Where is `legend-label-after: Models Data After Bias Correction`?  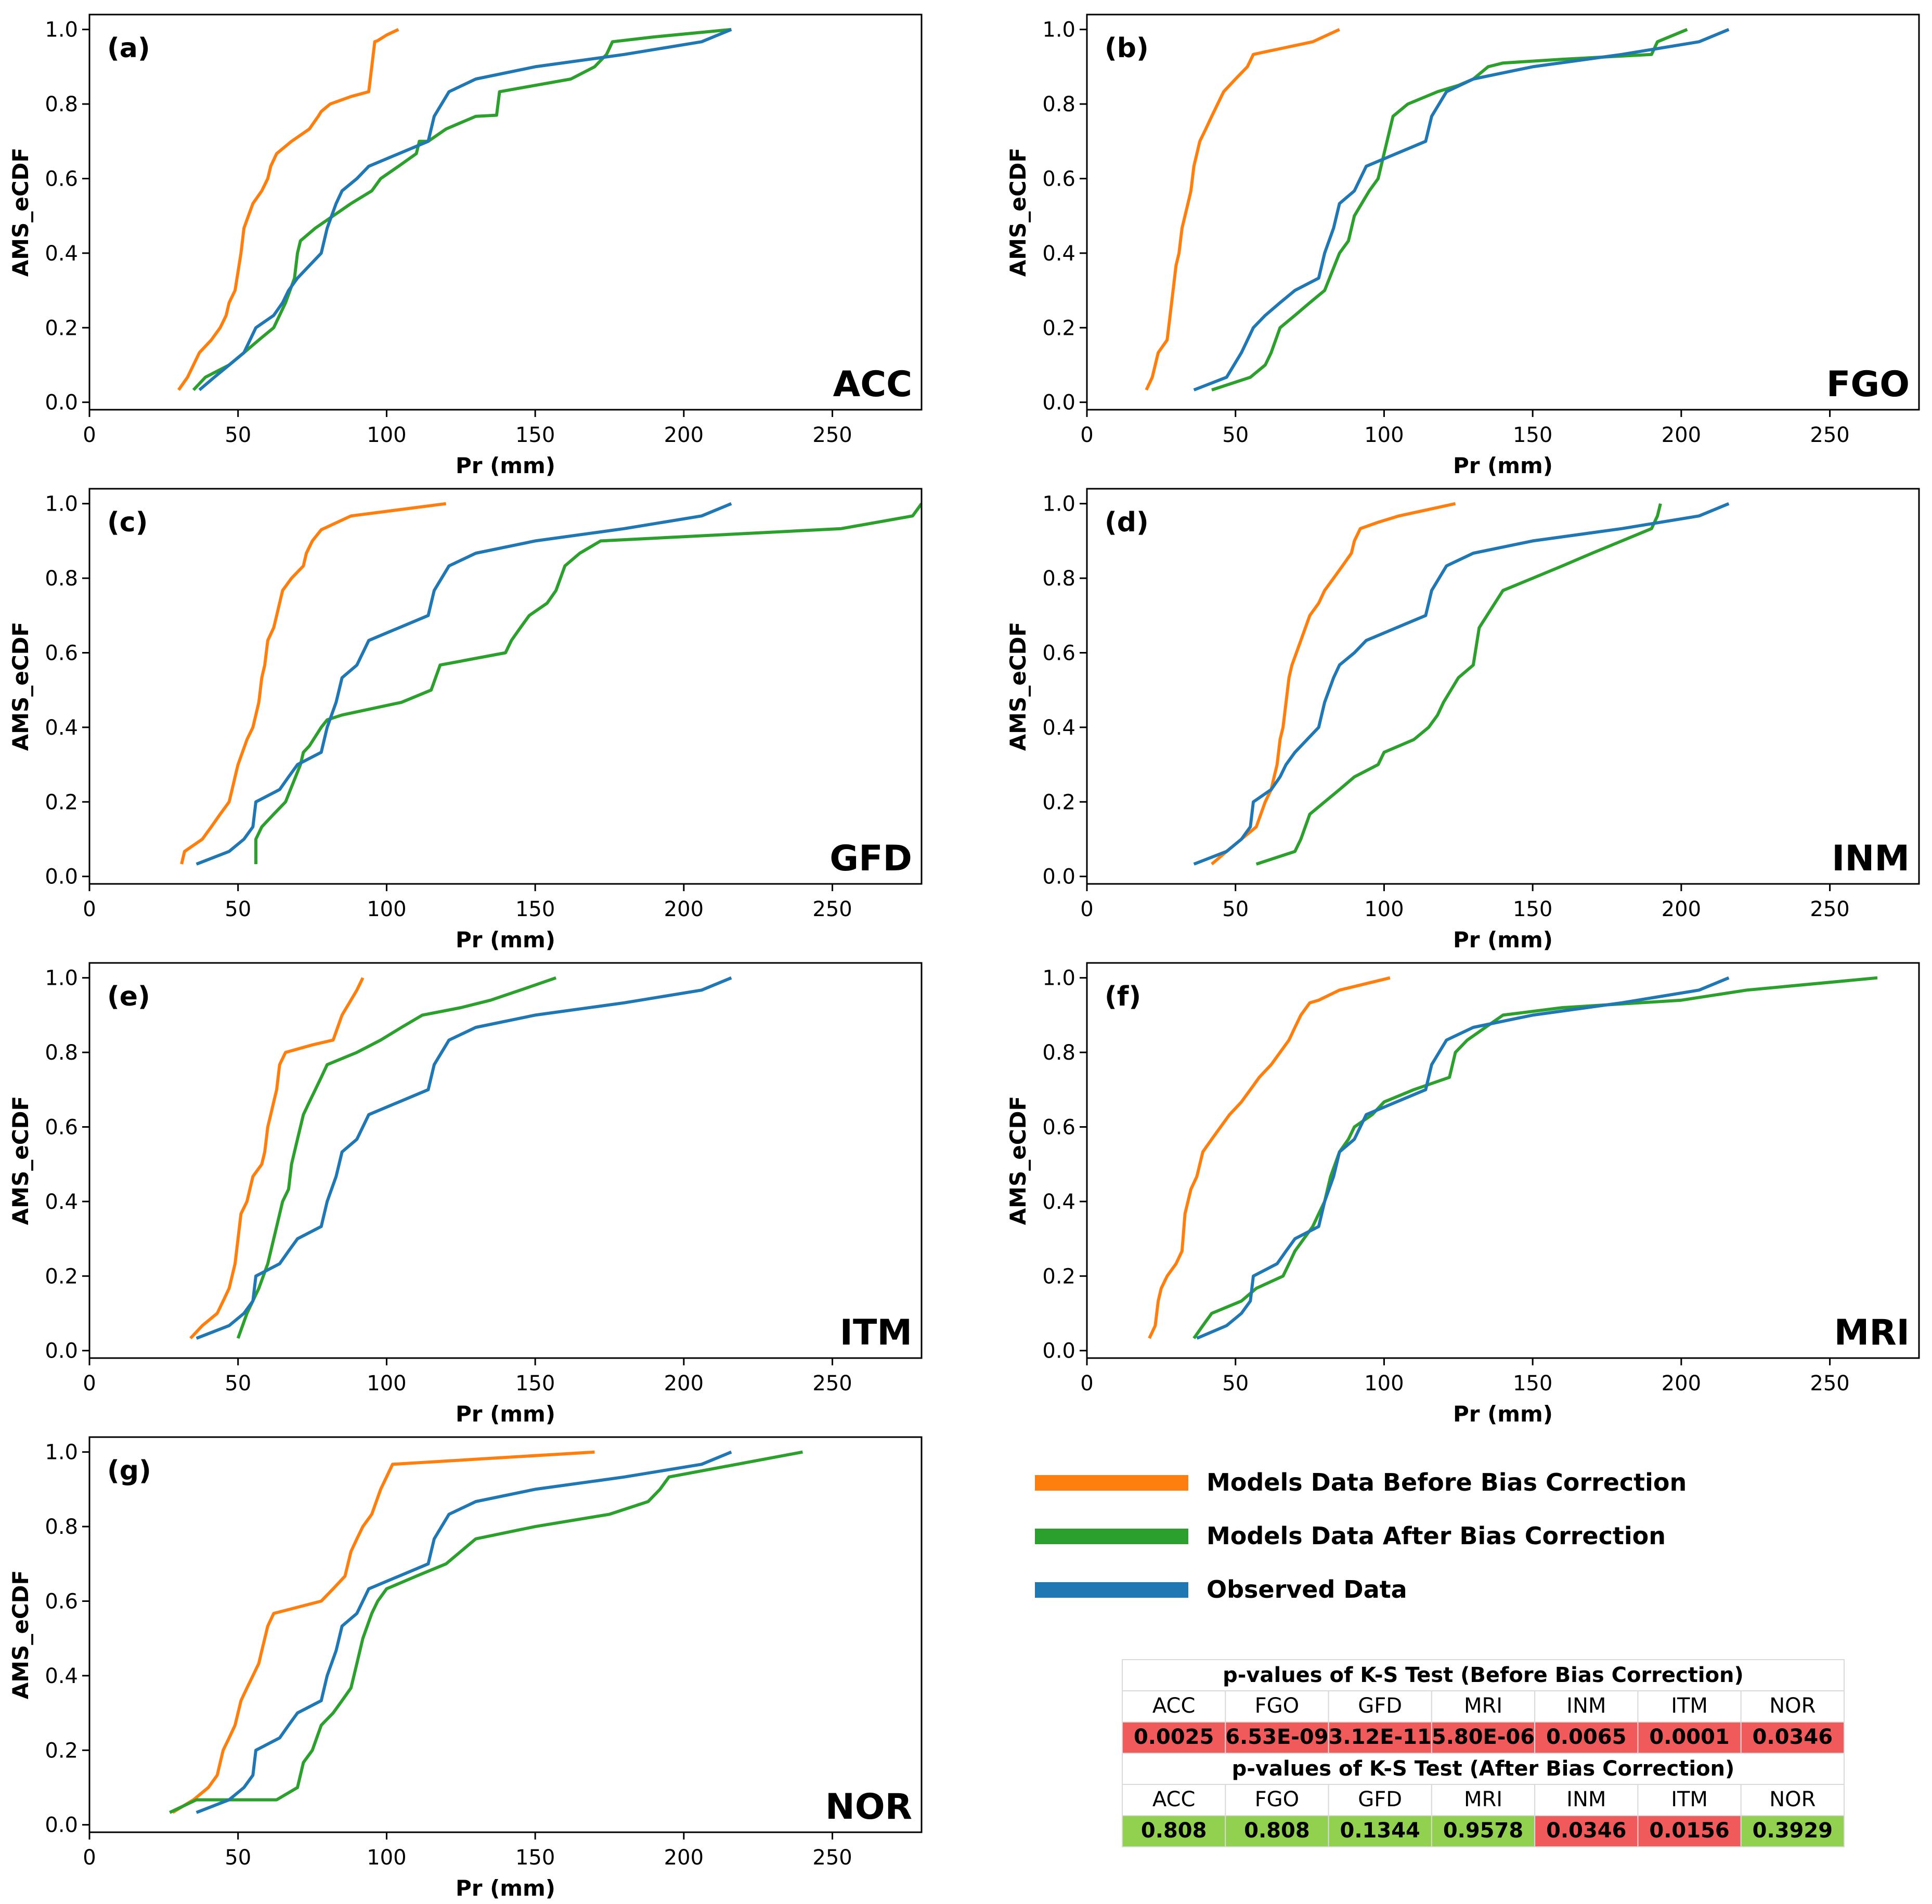 legend-label-after: Models Data After Bias Correction is located at coordinates (1436, 1536).